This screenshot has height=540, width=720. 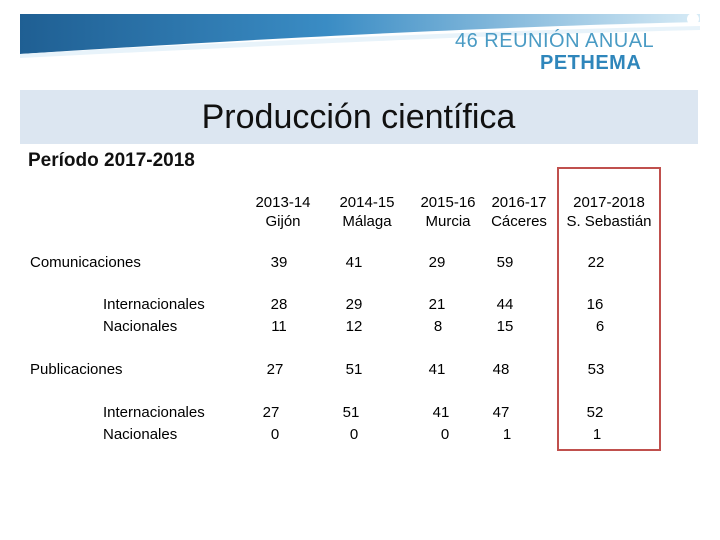 What do you see at coordinates (140, 434) in the screenshot?
I see `row-label-pub-nacionales: Nacionales` at bounding box center [140, 434].